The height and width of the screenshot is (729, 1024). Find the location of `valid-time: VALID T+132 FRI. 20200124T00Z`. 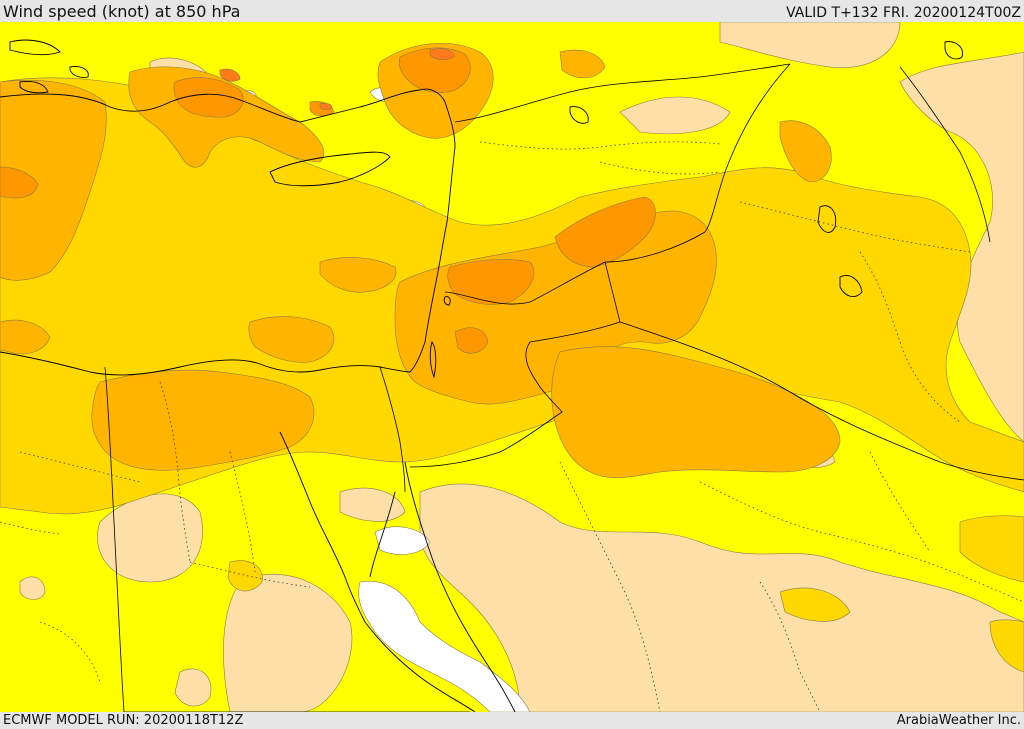

valid-time: VALID T+132 FRI. 20200124T00Z is located at coordinates (903, 13).